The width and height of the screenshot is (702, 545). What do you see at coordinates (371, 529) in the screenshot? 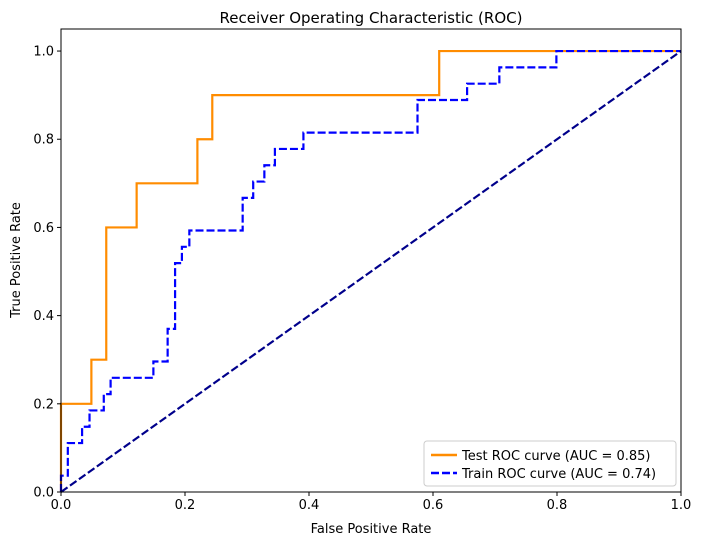
I see `x-axis-label: False Positive Rate` at bounding box center [371, 529].